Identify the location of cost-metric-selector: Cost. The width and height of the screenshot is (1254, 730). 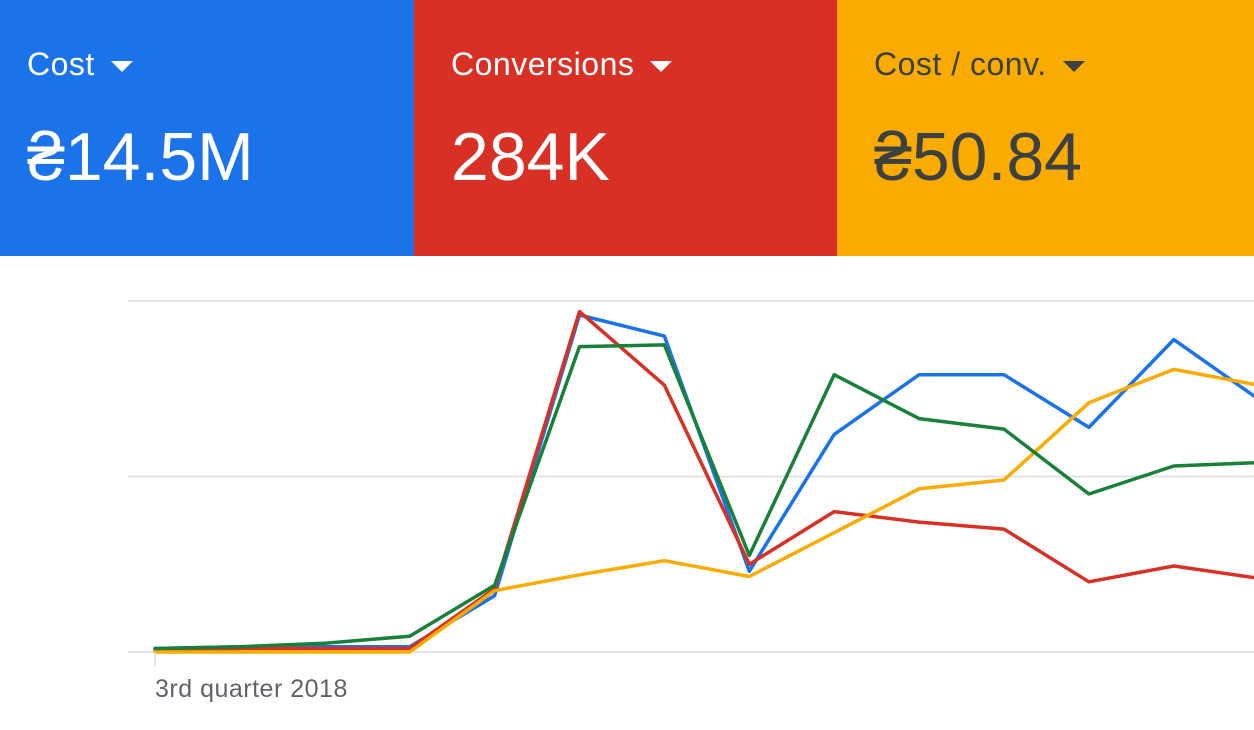
(80, 64).